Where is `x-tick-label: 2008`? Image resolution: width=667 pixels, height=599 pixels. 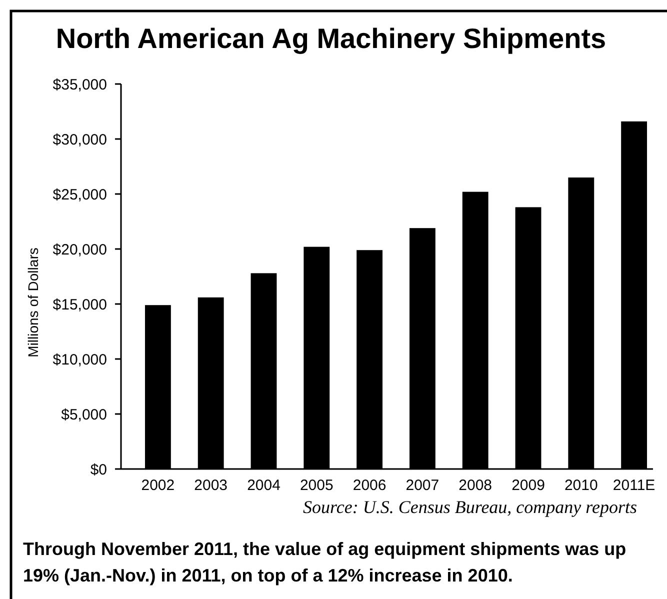 x-tick-label: 2008 is located at coordinates (475, 485).